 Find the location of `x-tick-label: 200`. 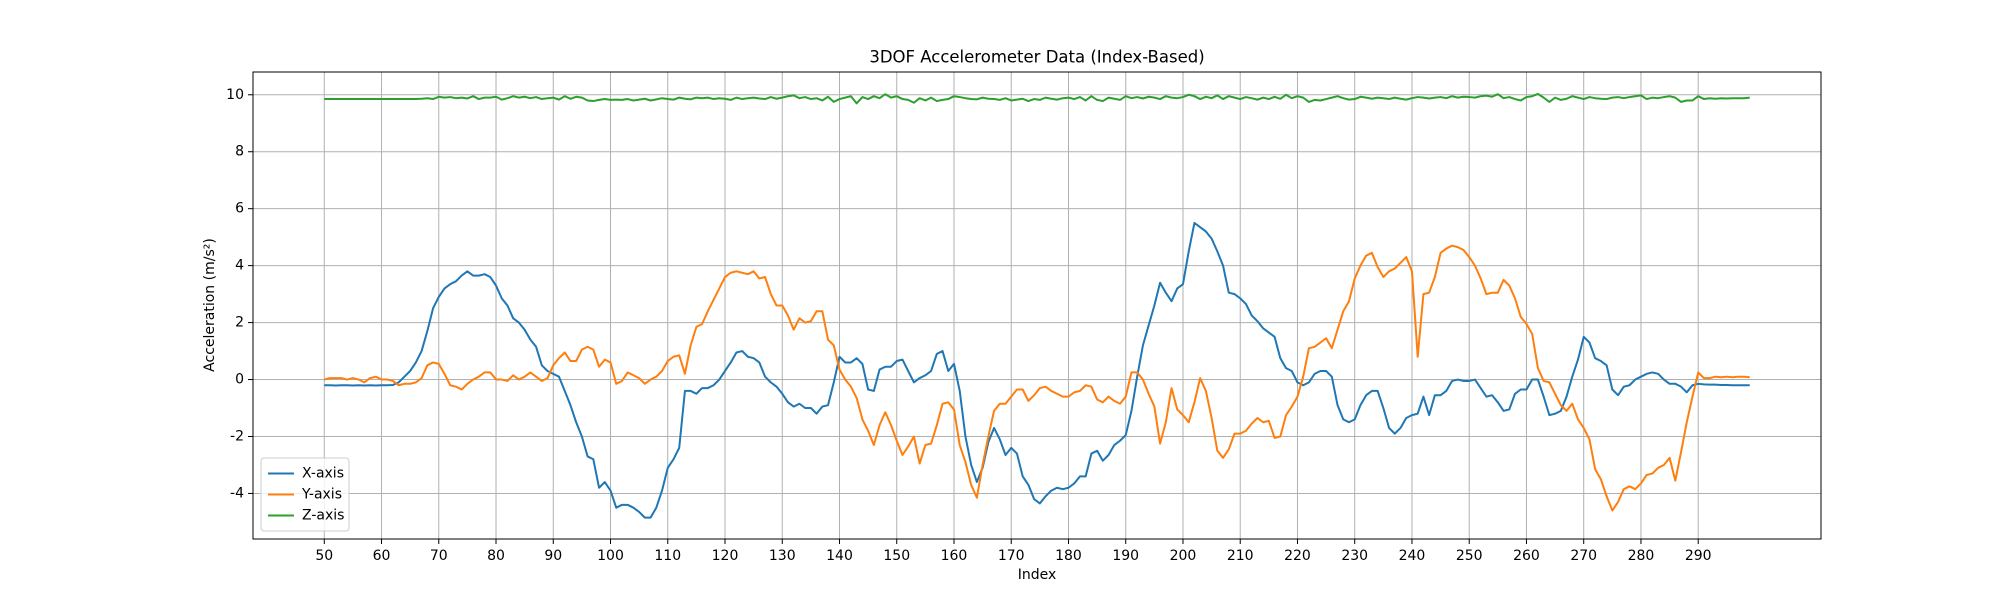

x-tick-label: 200 is located at coordinates (1183, 556).